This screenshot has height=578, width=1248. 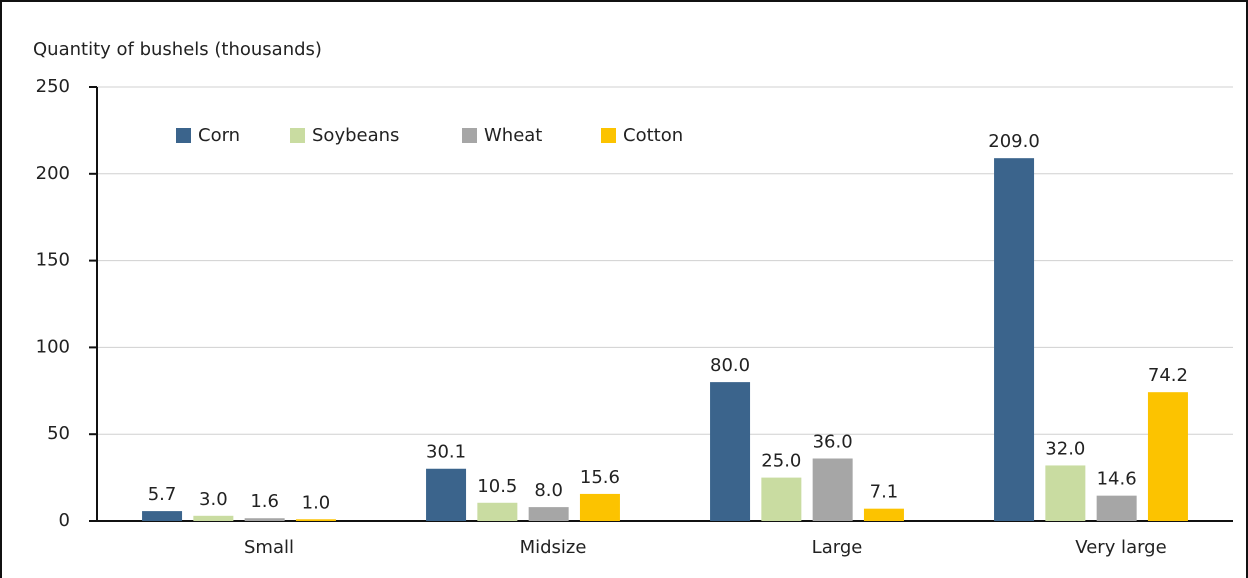 I want to click on legend-label: Cotton, so click(x=653, y=135).